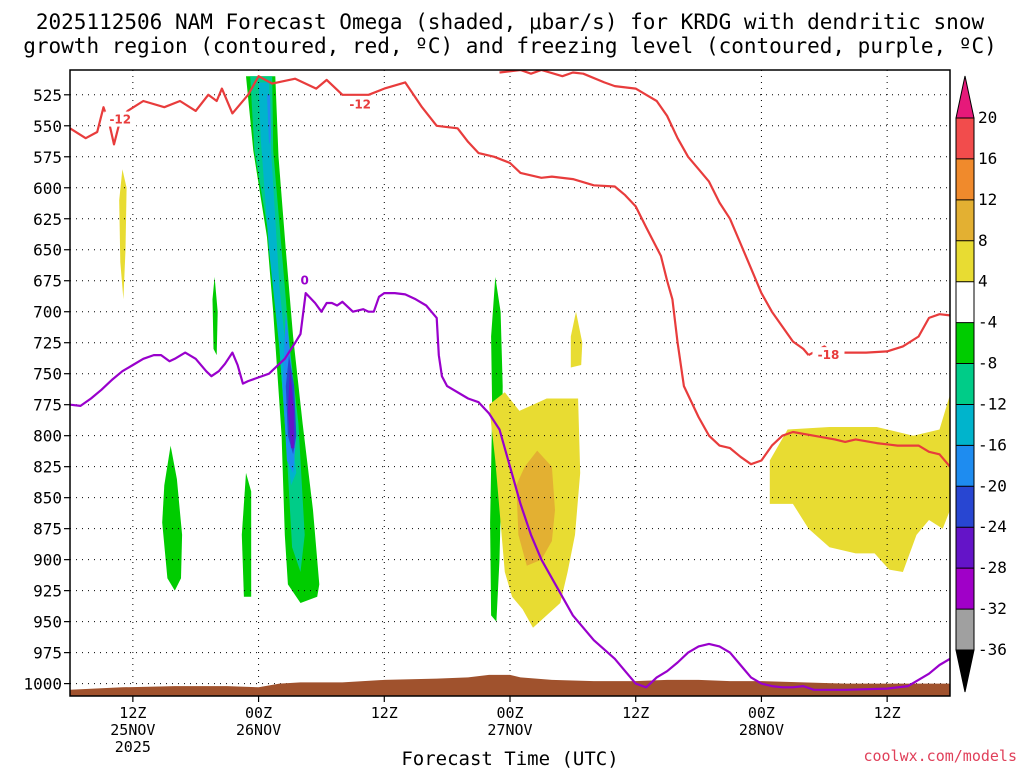 This screenshot has height=768, width=1024. I want to click on colorbar-label: 16, so click(987, 158).